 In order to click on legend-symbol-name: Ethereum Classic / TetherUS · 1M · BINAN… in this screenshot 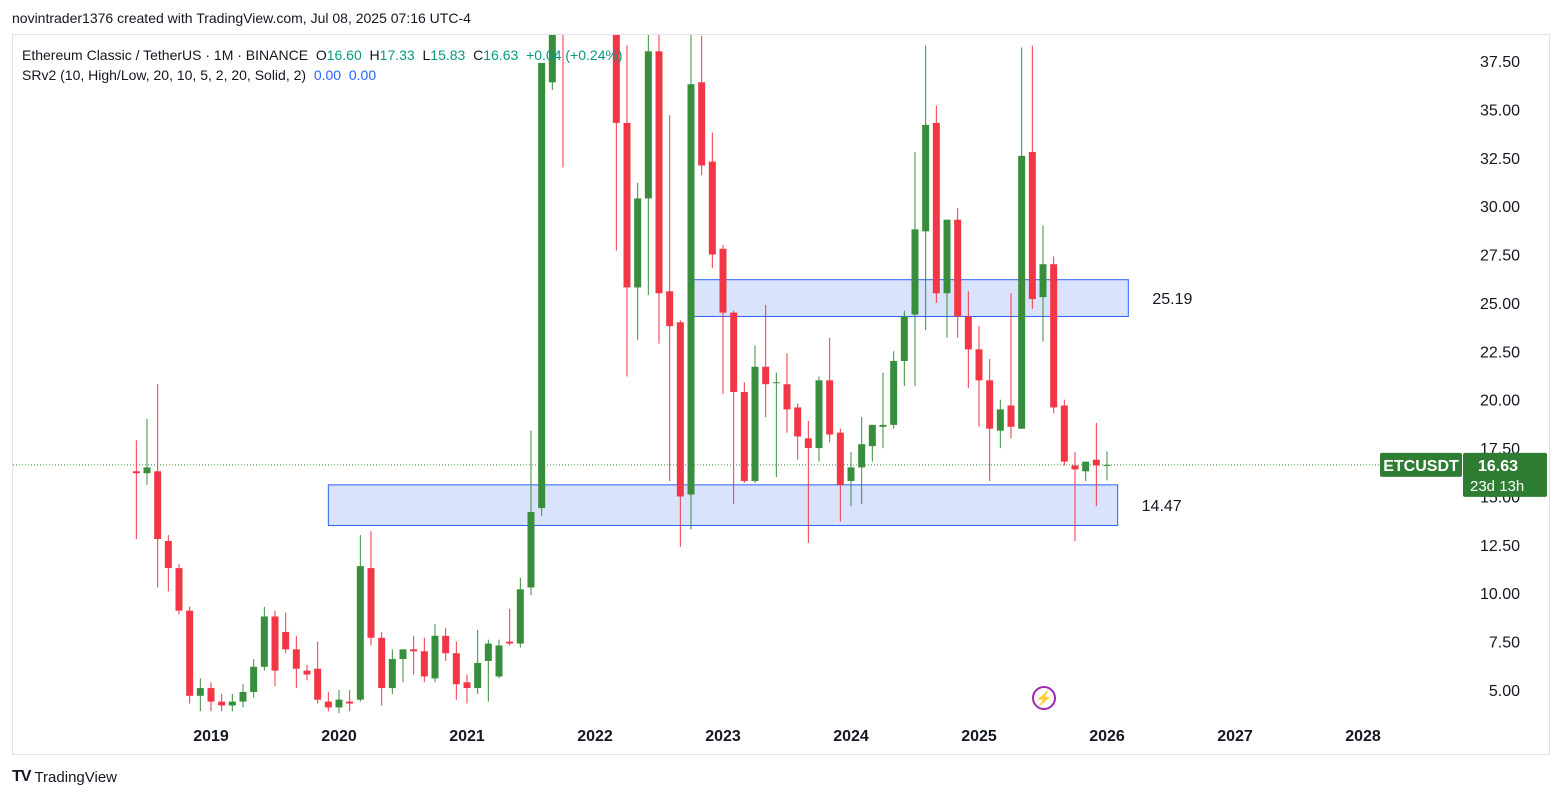, I will do `click(165, 55)`.